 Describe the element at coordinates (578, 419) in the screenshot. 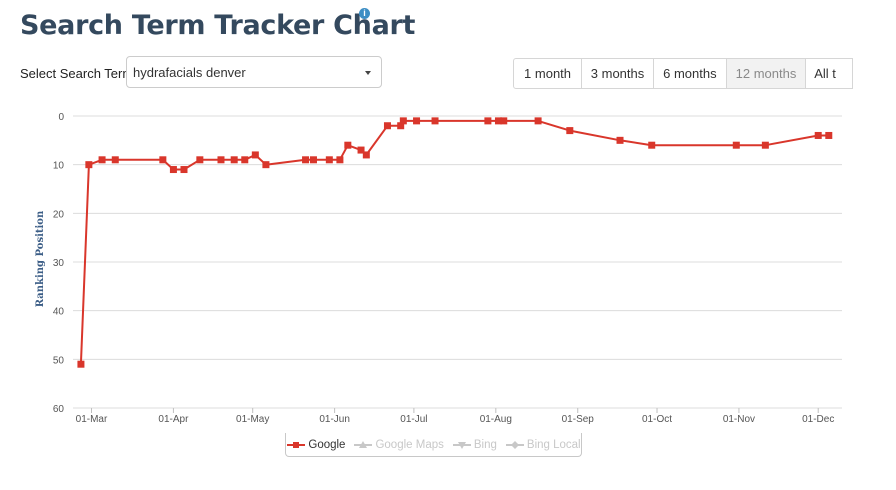

I see `x-tick-label: 01-Sep` at that location.